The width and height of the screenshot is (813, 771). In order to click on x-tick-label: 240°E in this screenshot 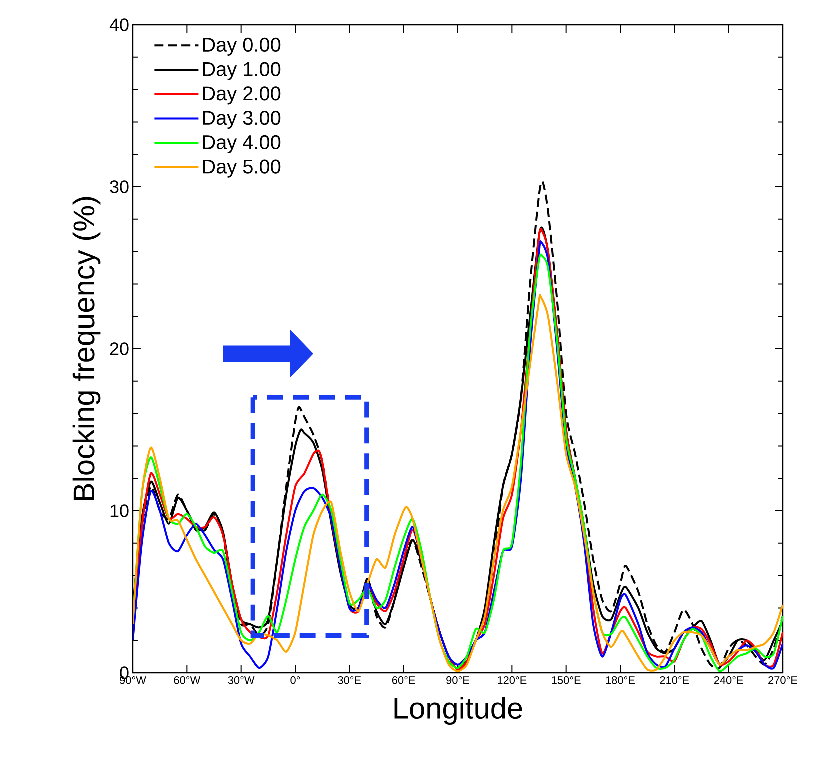, I will do `click(729, 680)`.